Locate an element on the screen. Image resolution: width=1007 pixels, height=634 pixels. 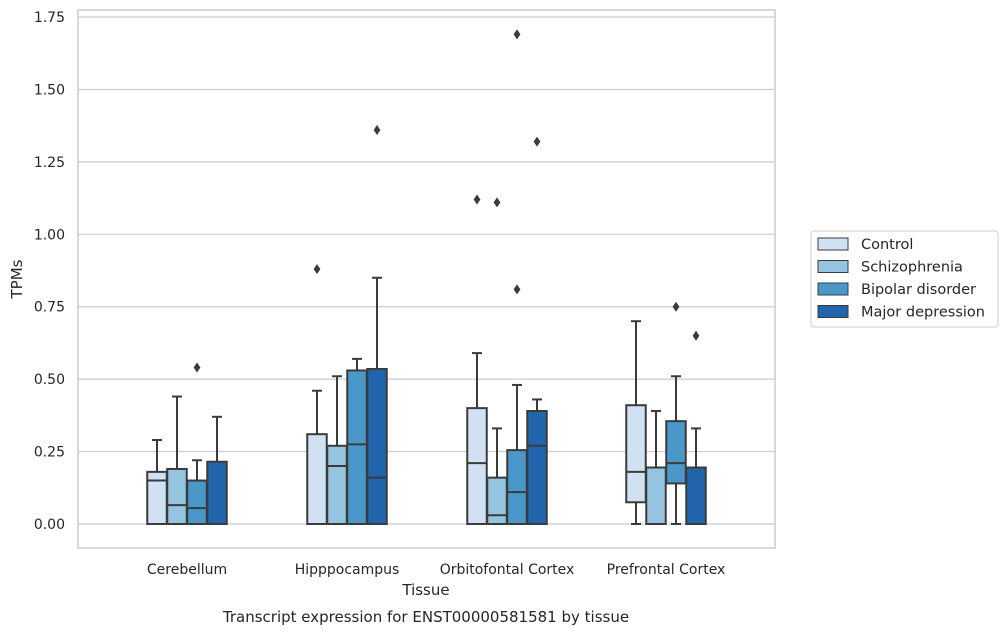
x-tick-label: Hipppocampus is located at coordinates (347, 570).